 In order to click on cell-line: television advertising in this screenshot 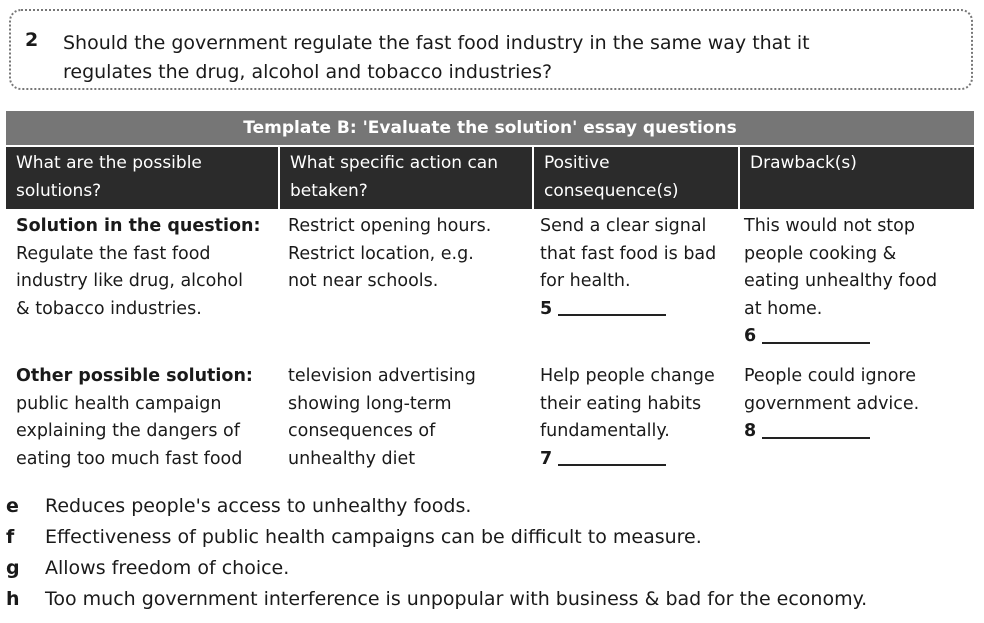, I will do `click(382, 376)`.